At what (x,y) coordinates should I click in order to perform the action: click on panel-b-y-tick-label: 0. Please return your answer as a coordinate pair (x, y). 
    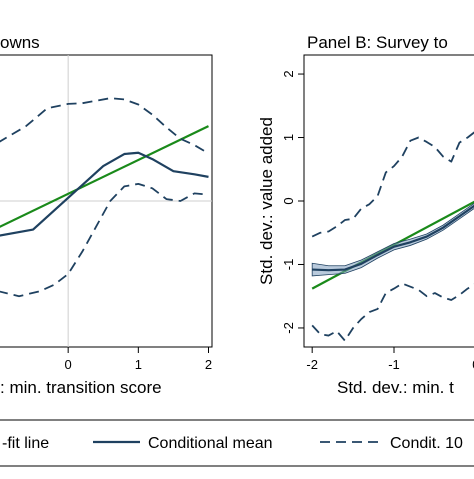
    Looking at the image, I should click on (288, 200).